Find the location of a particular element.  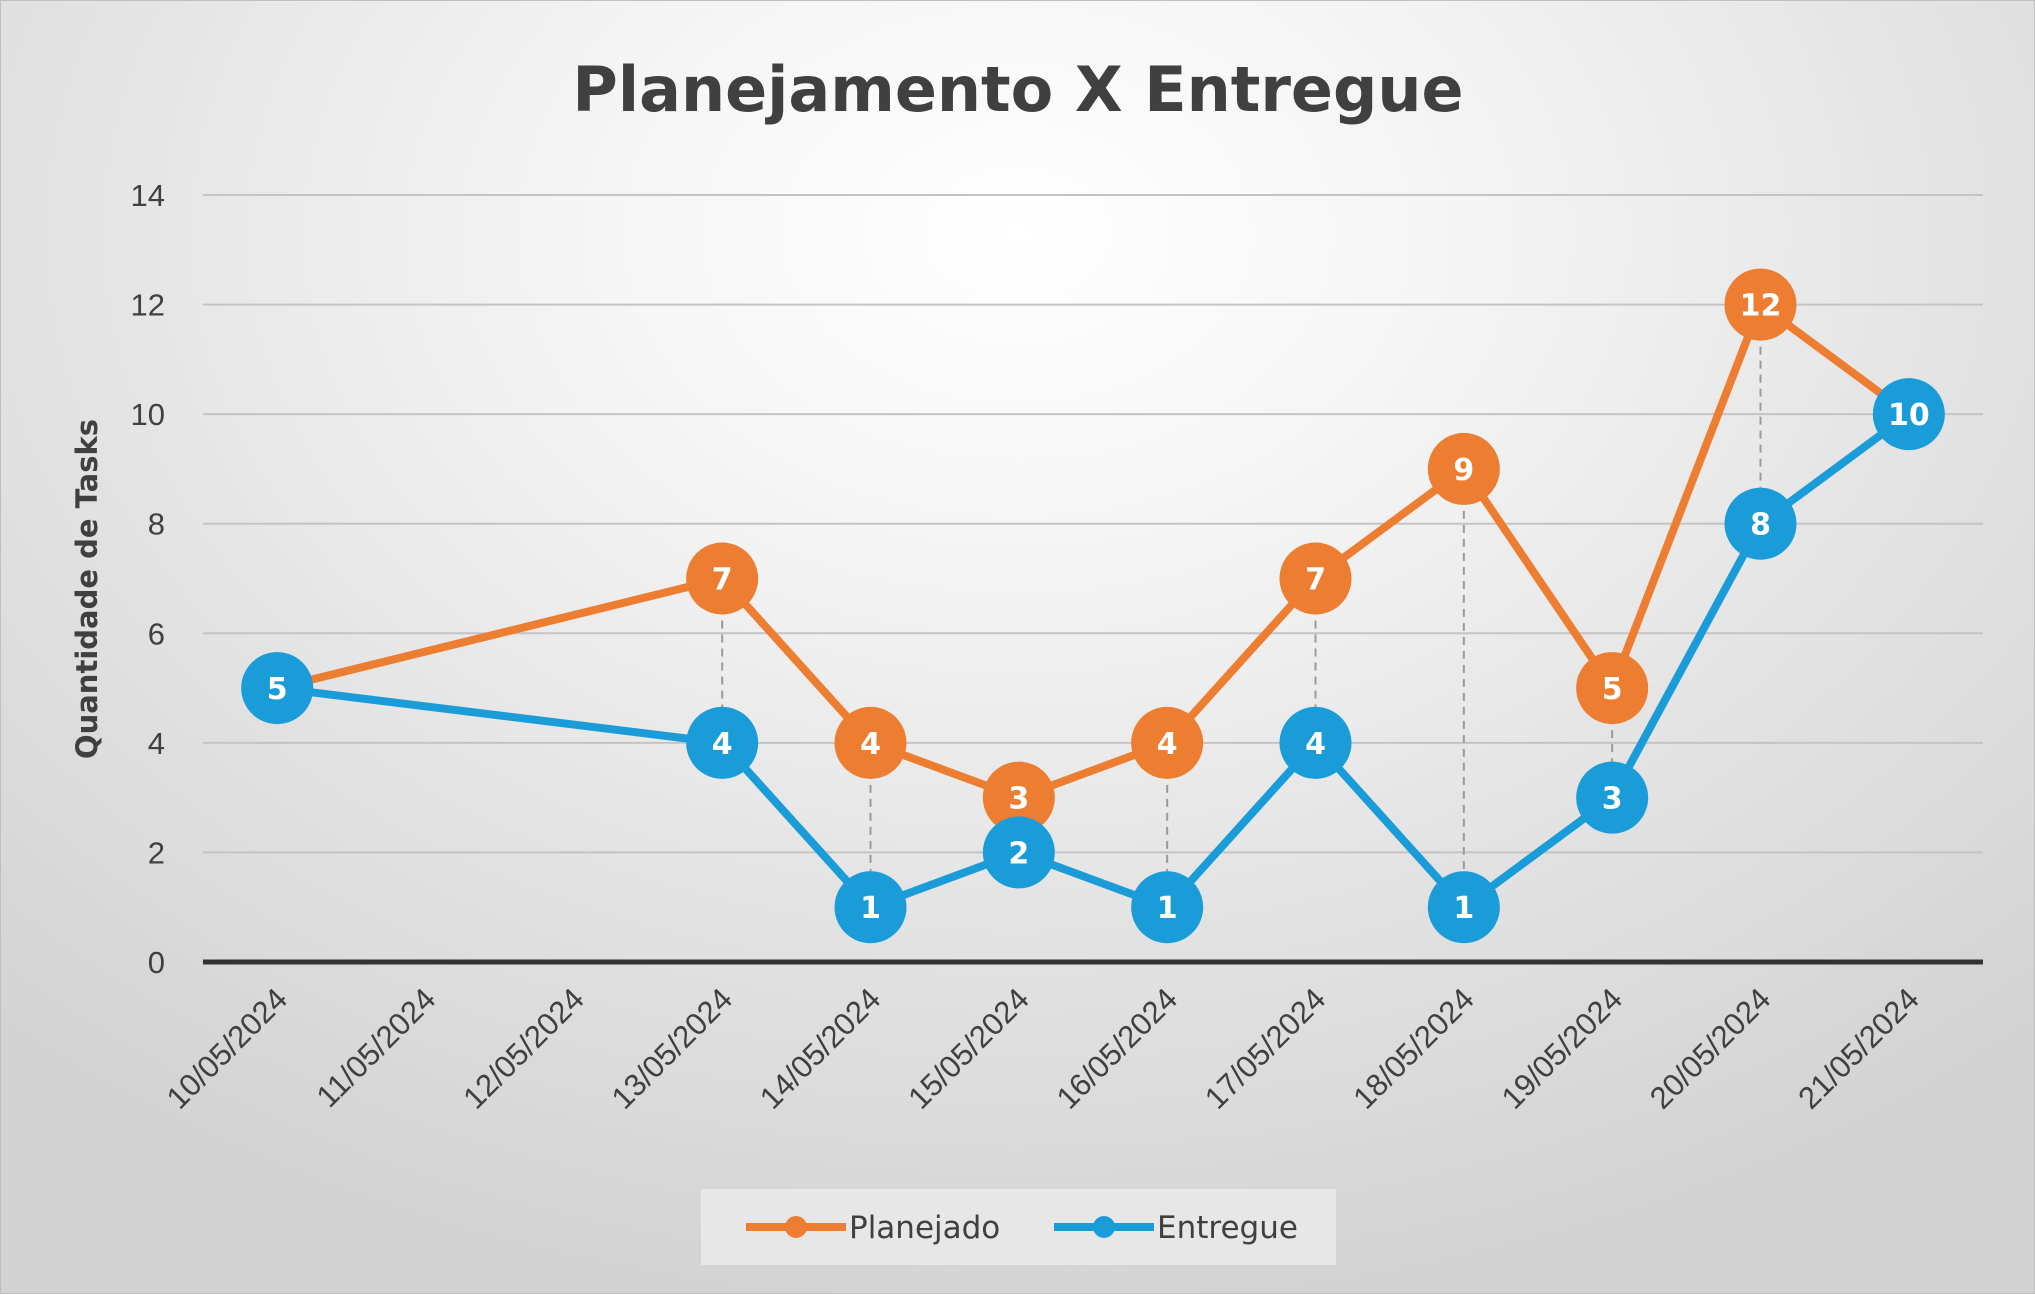

x-tick-label: 18/05/2024 is located at coordinates (1413, 1048).